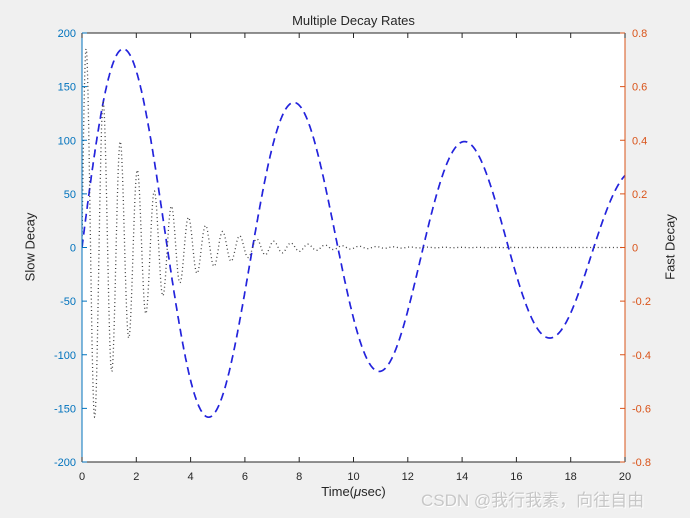 Image resolution: width=690 pixels, height=518 pixels. I want to click on left-tick-label: 200, so click(67, 34).